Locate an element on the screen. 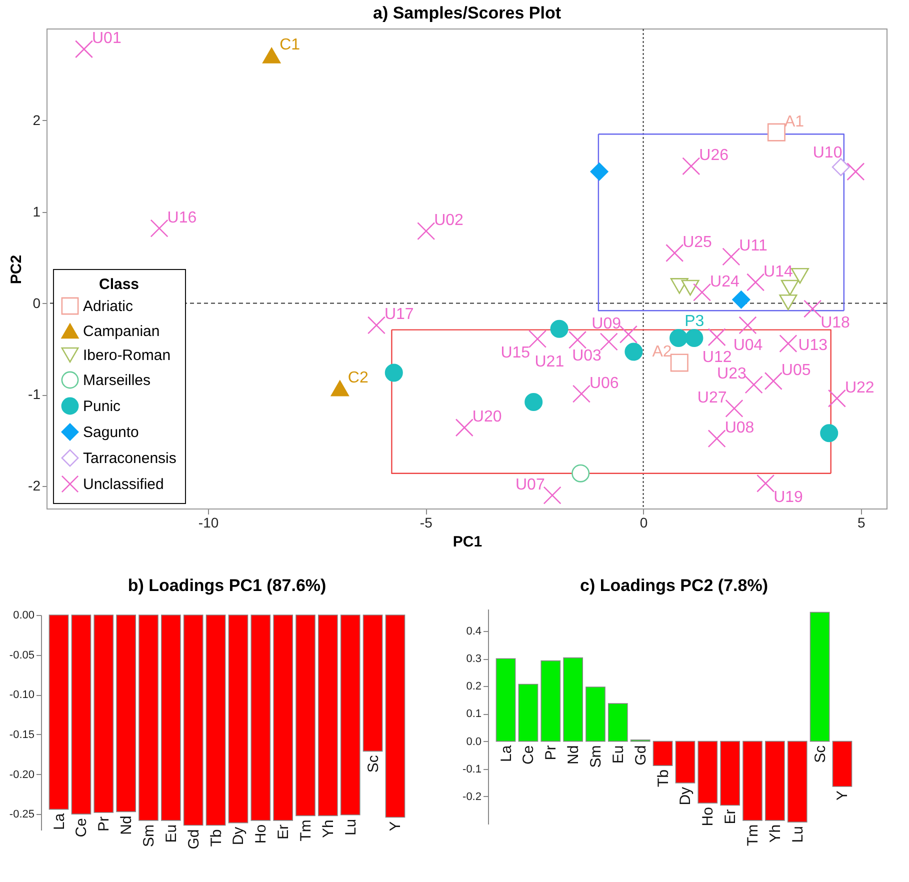 This screenshot has width=909, height=882. annotation: U22 is located at coordinates (859, 387).